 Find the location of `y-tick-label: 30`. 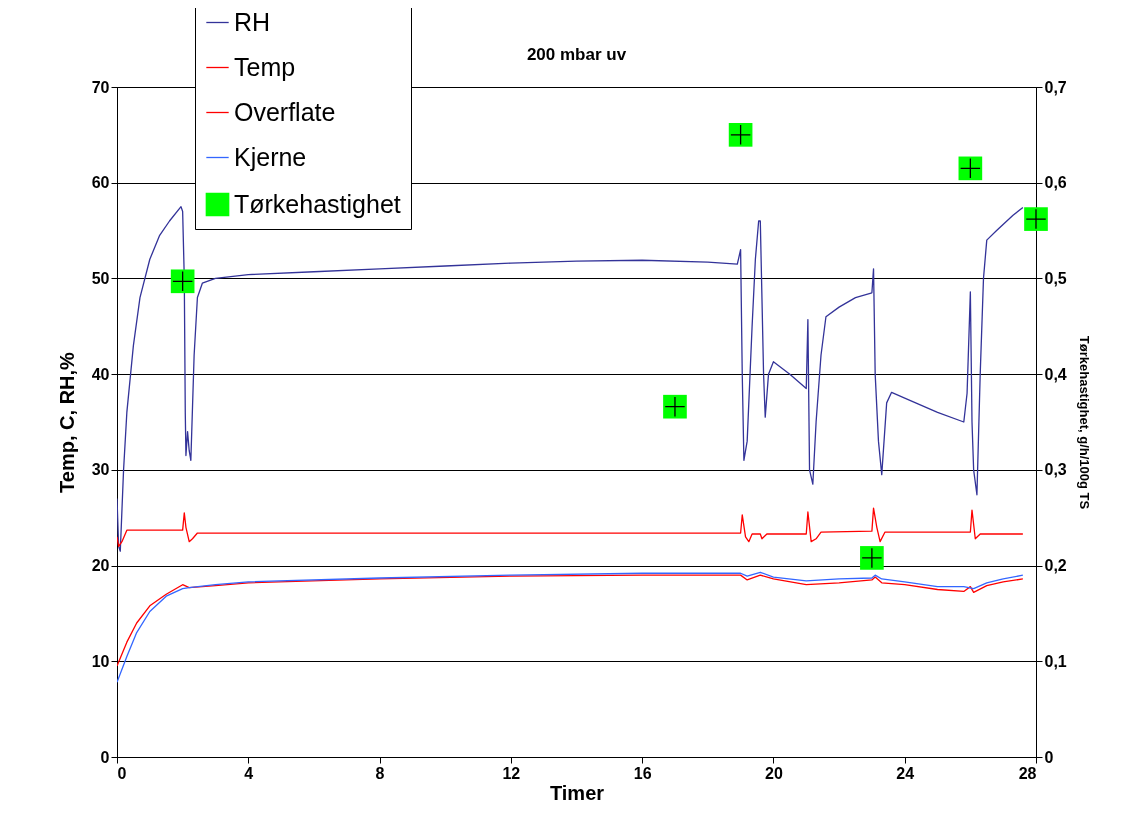

y-tick-label: 30 is located at coordinates (100, 470).